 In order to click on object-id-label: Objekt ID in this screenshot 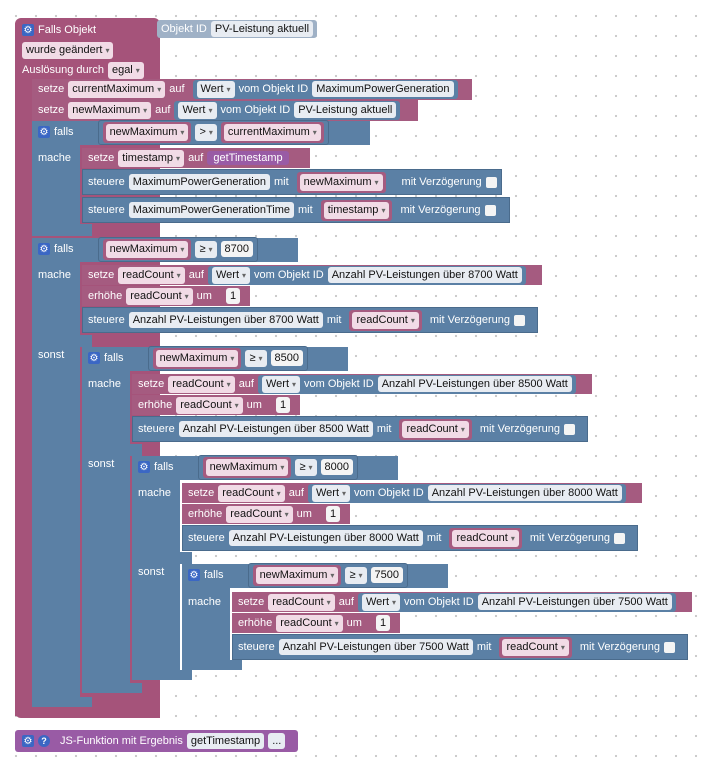, I will do `click(184, 29)`.